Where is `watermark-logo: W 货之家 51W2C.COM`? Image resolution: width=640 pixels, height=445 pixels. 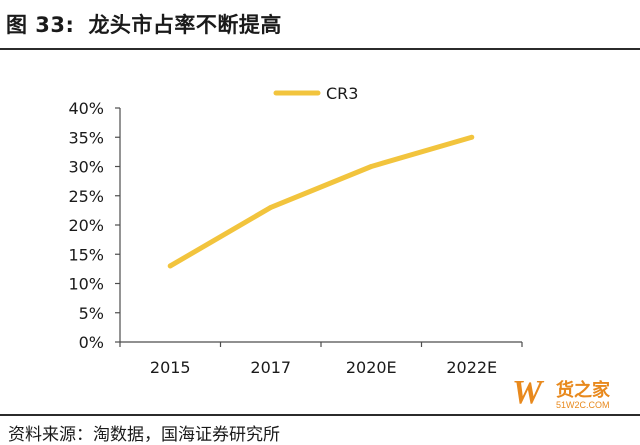 watermark-logo: W 货之家 51W2C.COM is located at coordinates (571, 394).